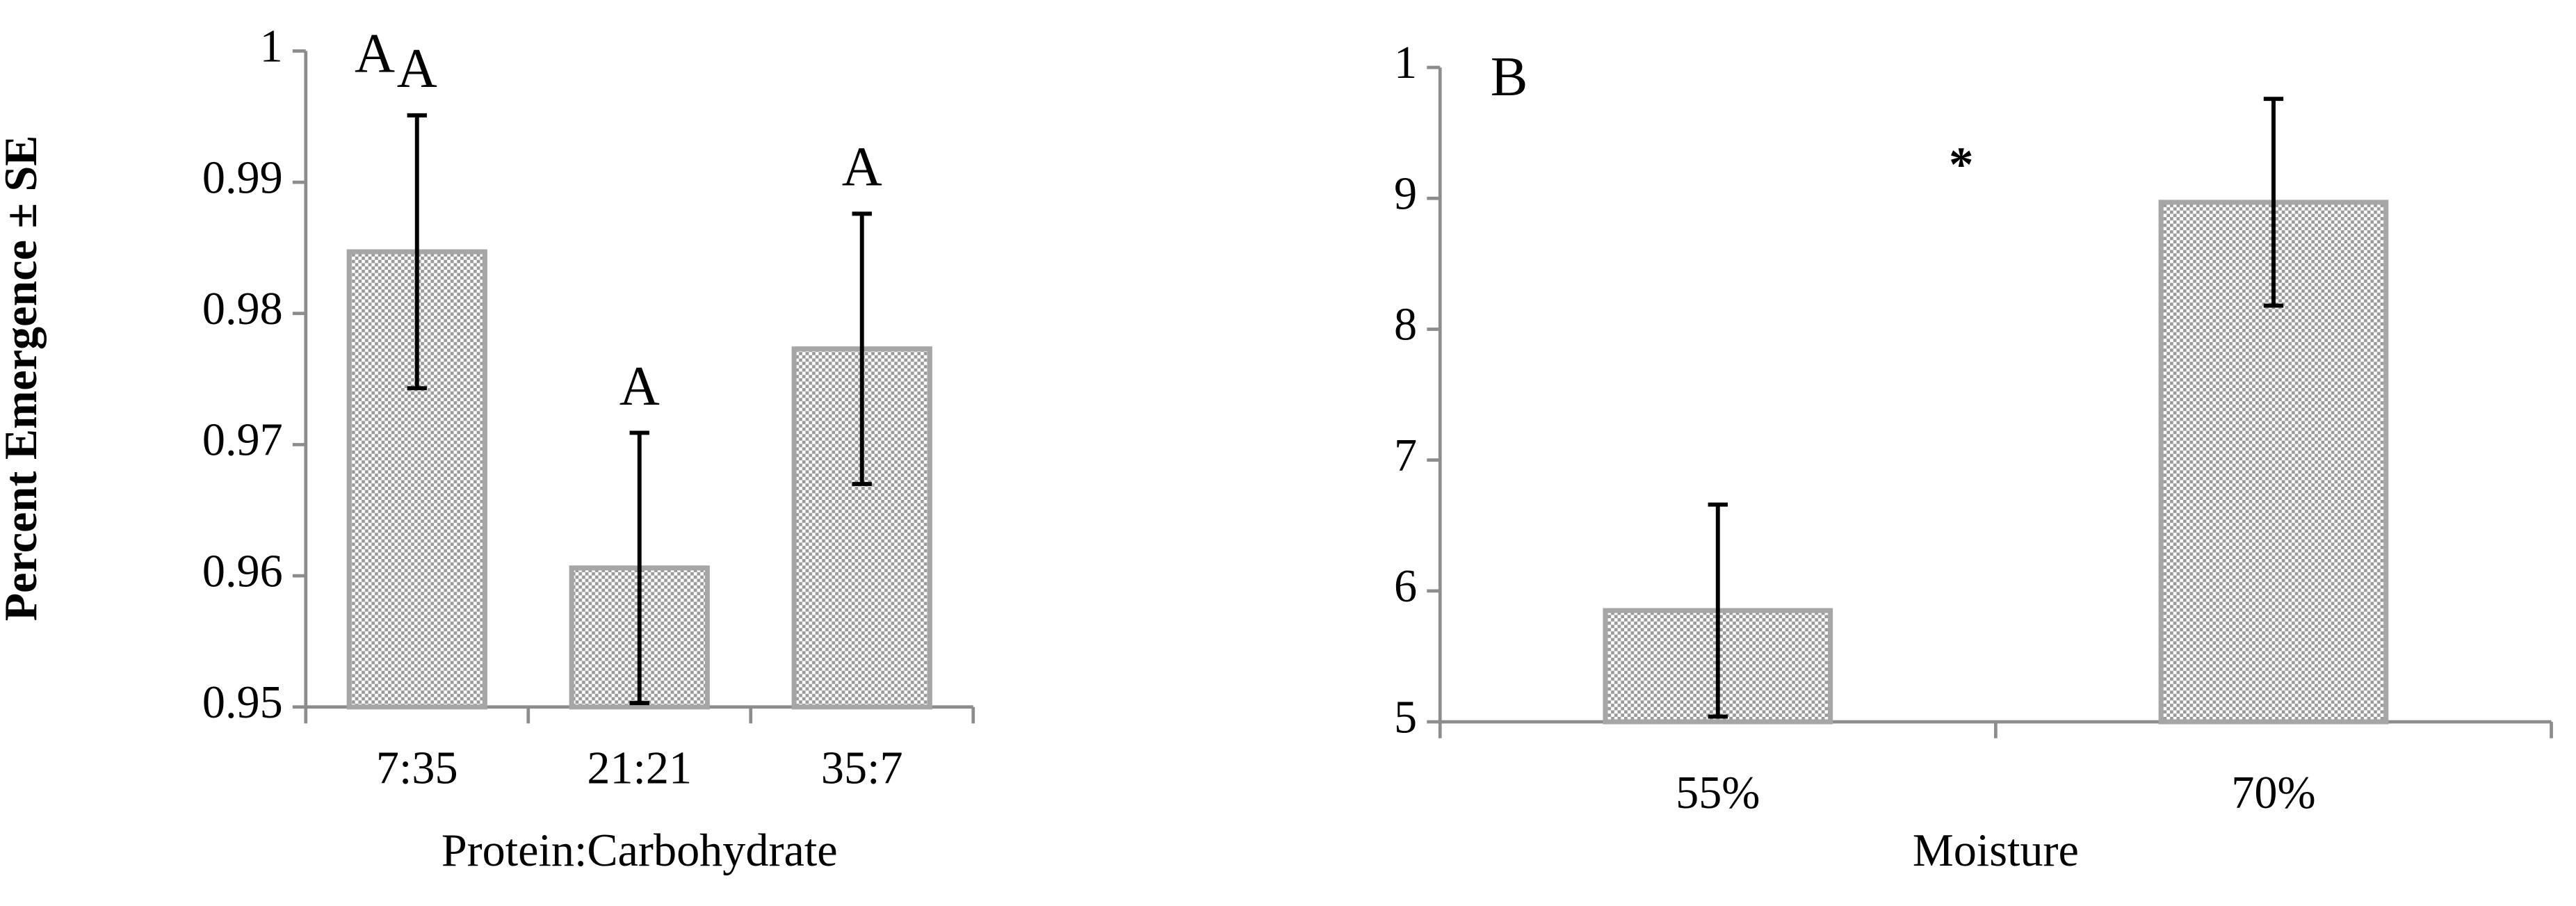 Image resolution: width=2576 pixels, height=906 pixels. I want to click on y-tick-label: 5, so click(1405, 717).